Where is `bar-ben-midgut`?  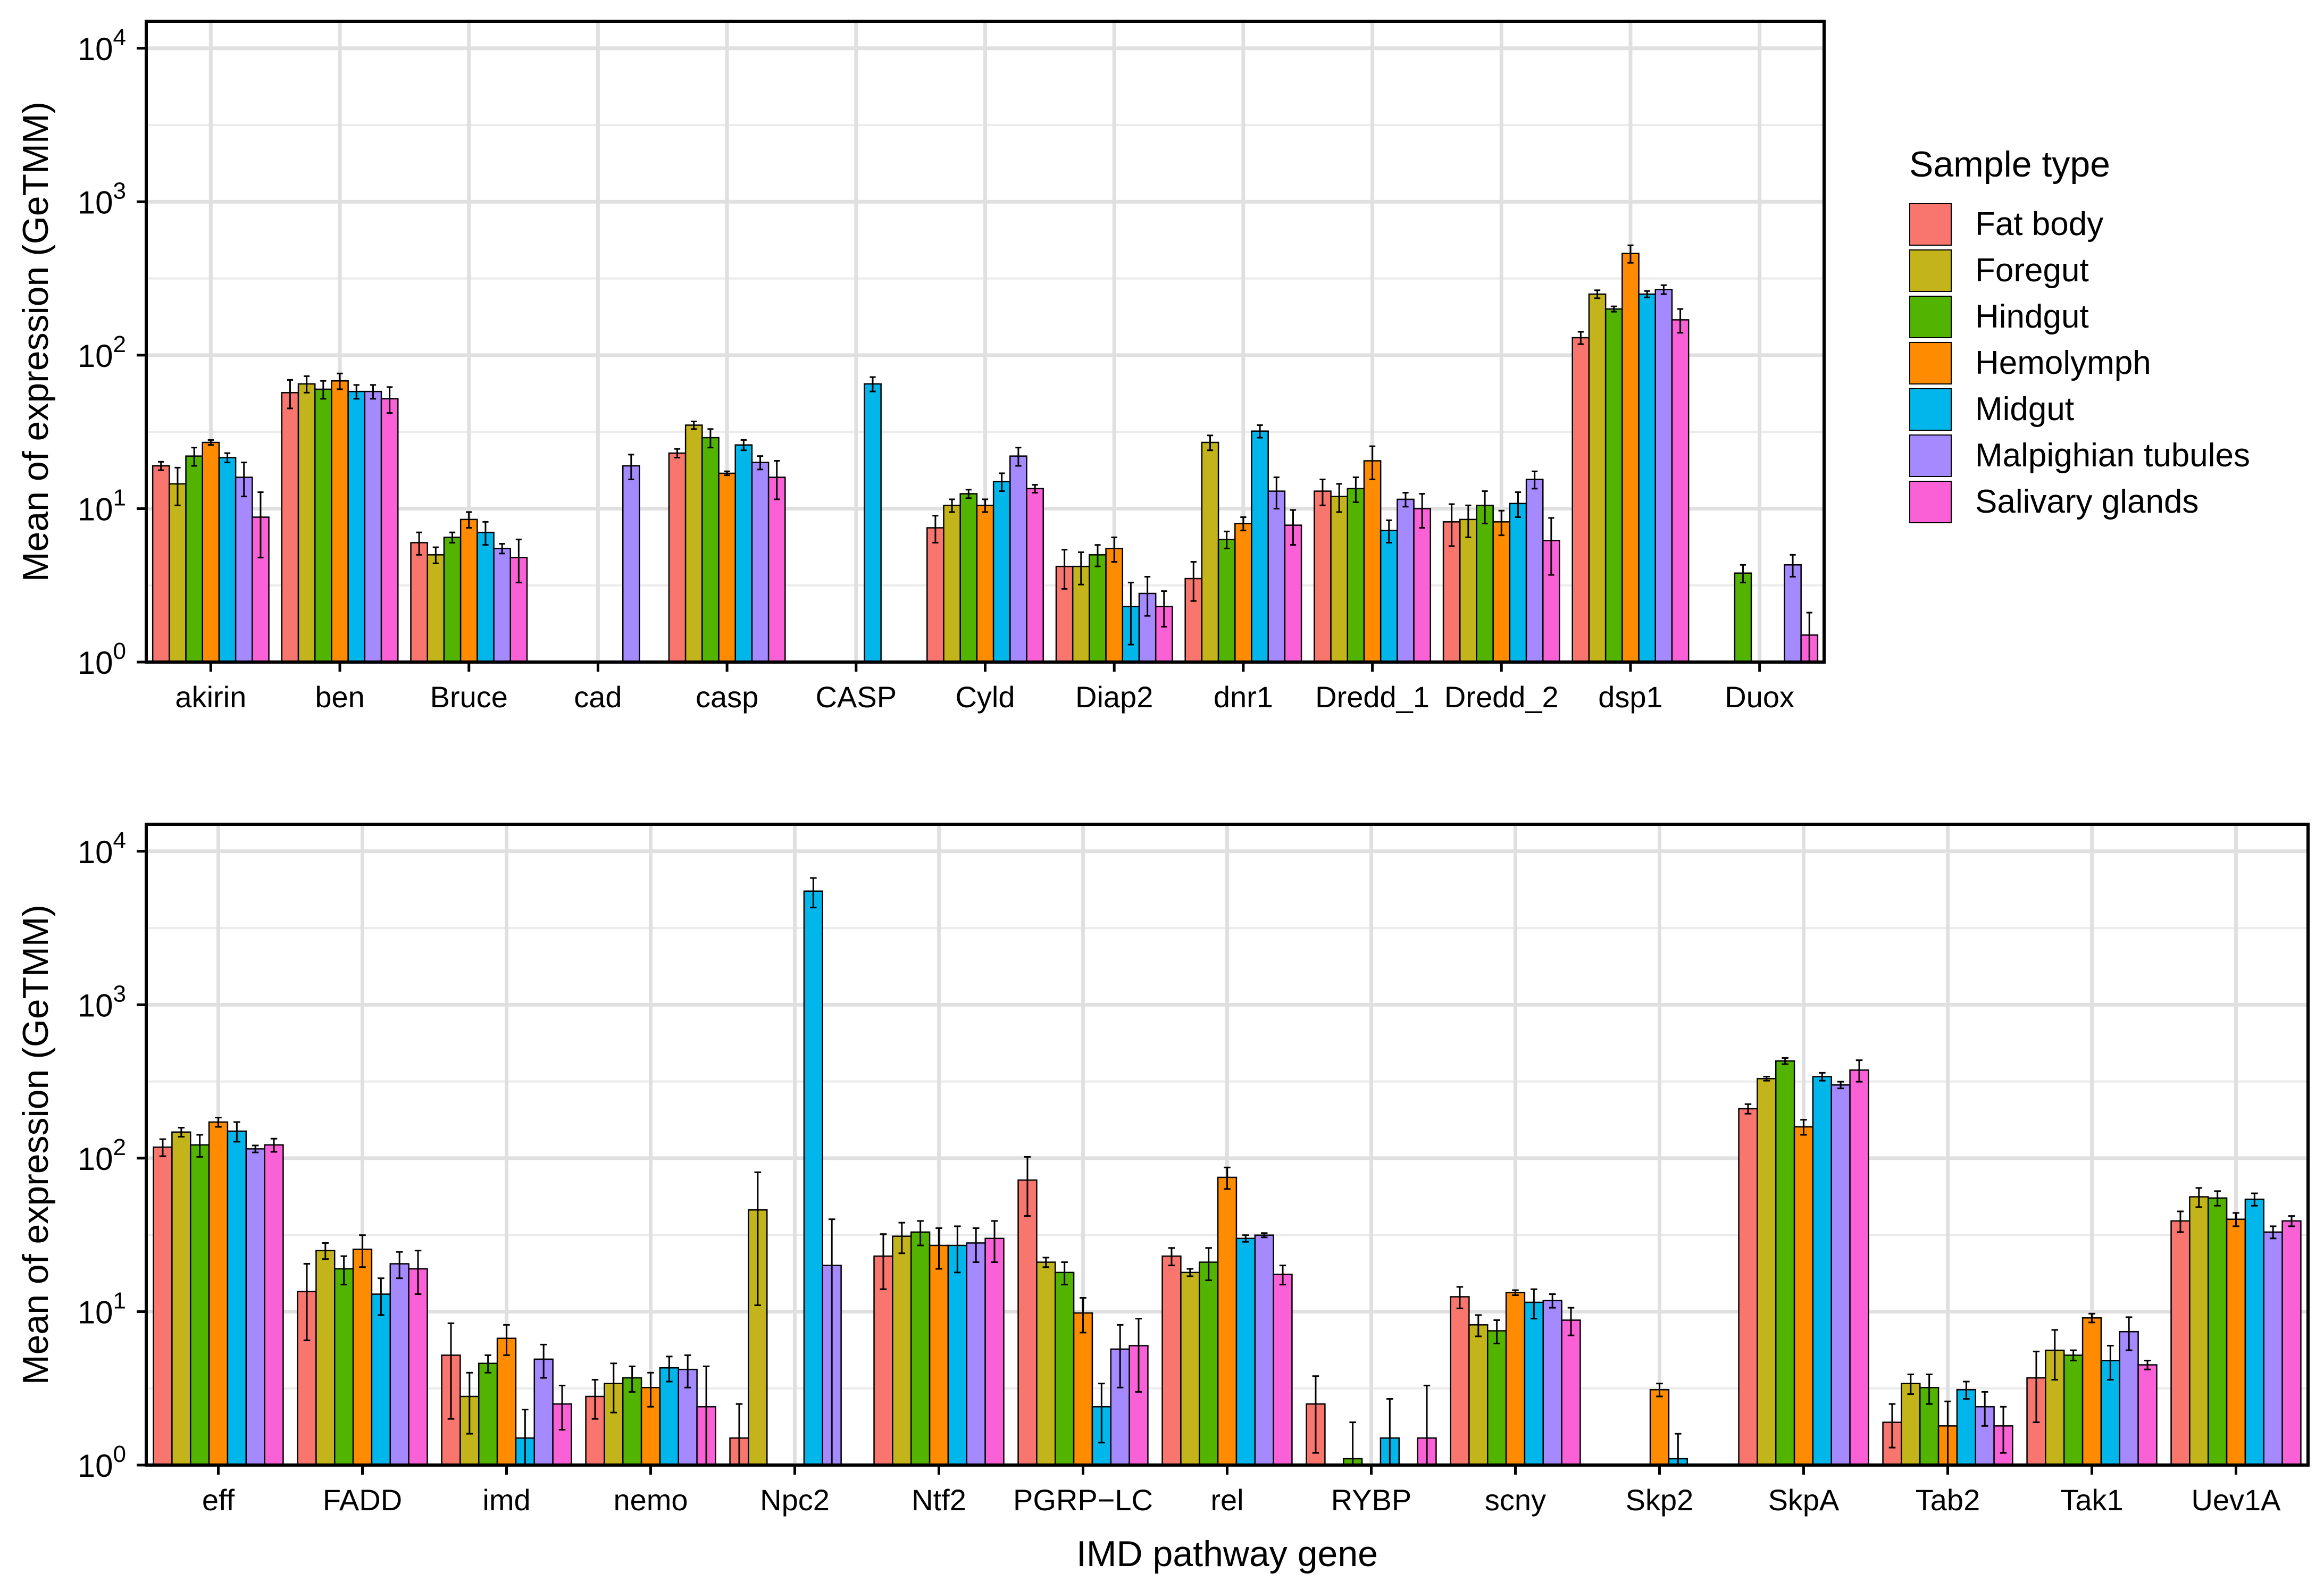 bar-ben-midgut is located at coordinates (357, 526).